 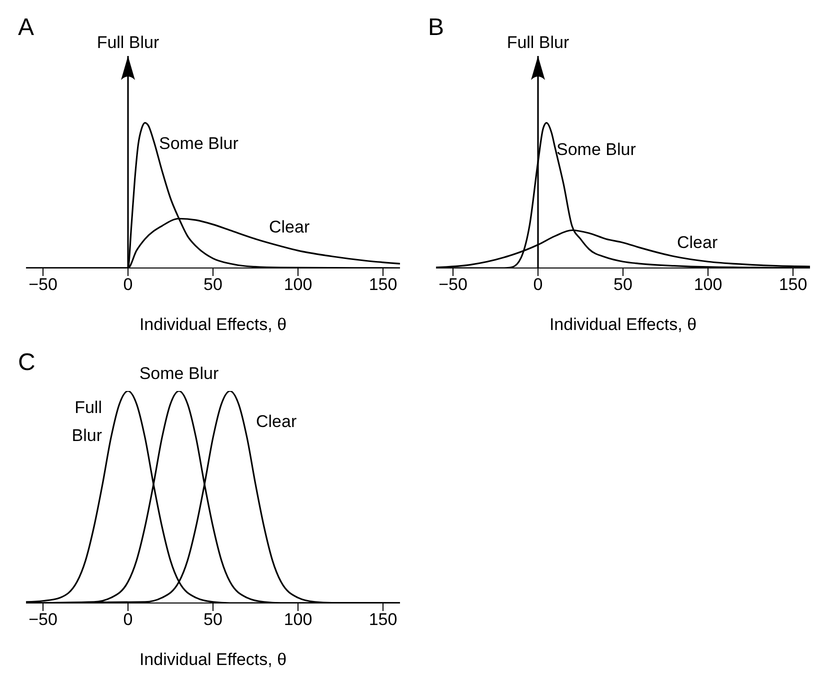 What do you see at coordinates (436, 28) in the screenshot?
I see `chart-title: B` at bounding box center [436, 28].